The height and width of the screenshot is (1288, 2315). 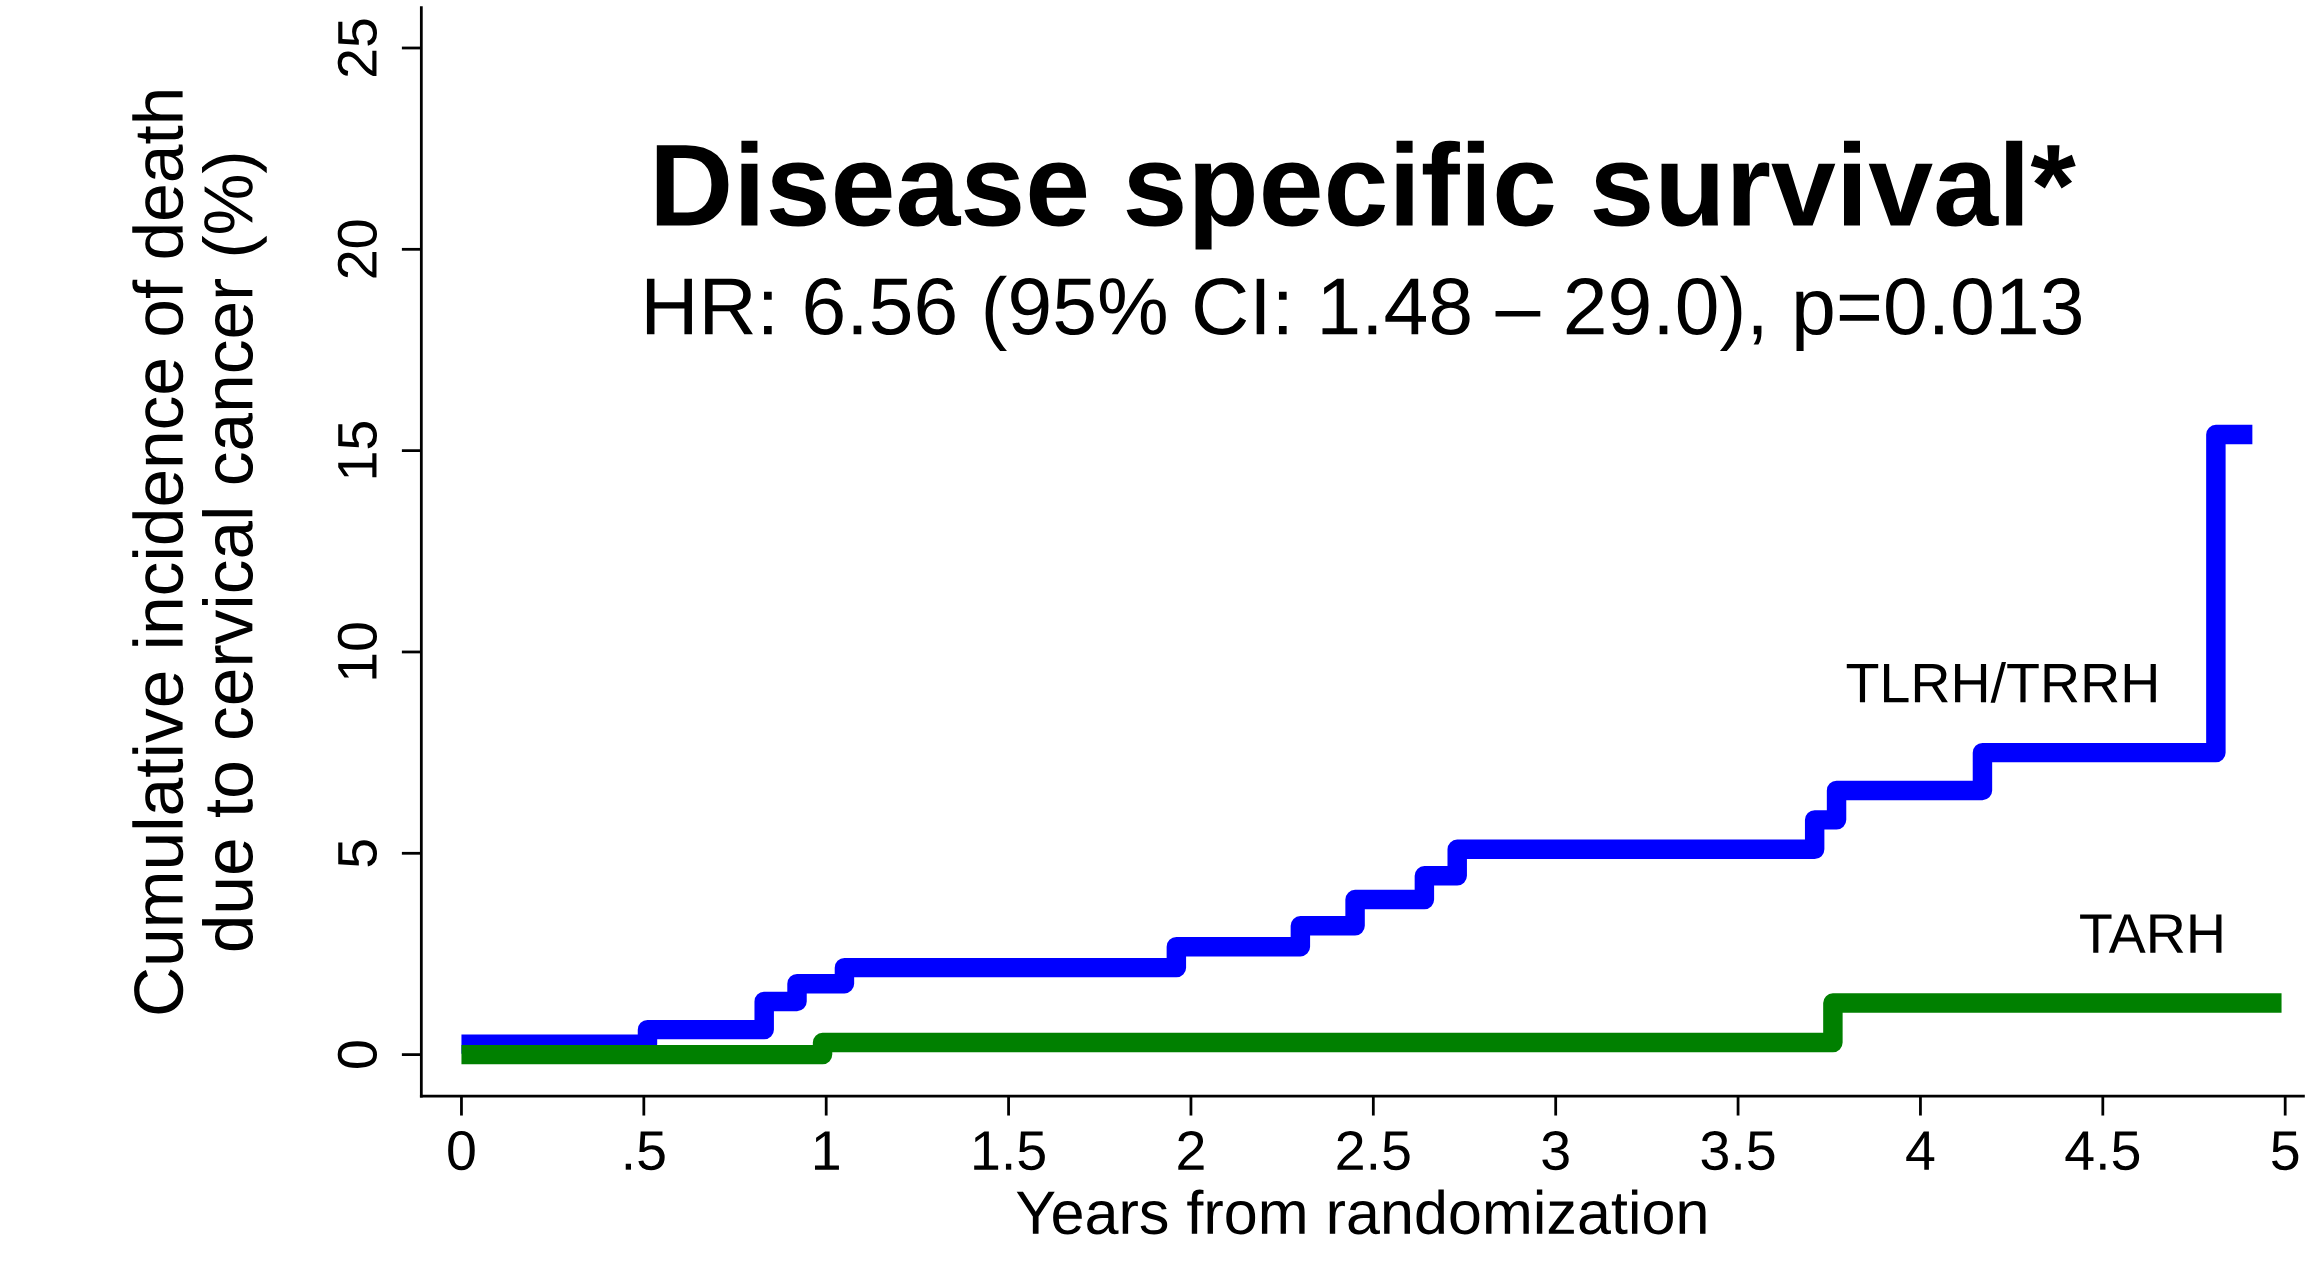 I want to click on x-tick-label: 1, so click(x=826, y=1150).